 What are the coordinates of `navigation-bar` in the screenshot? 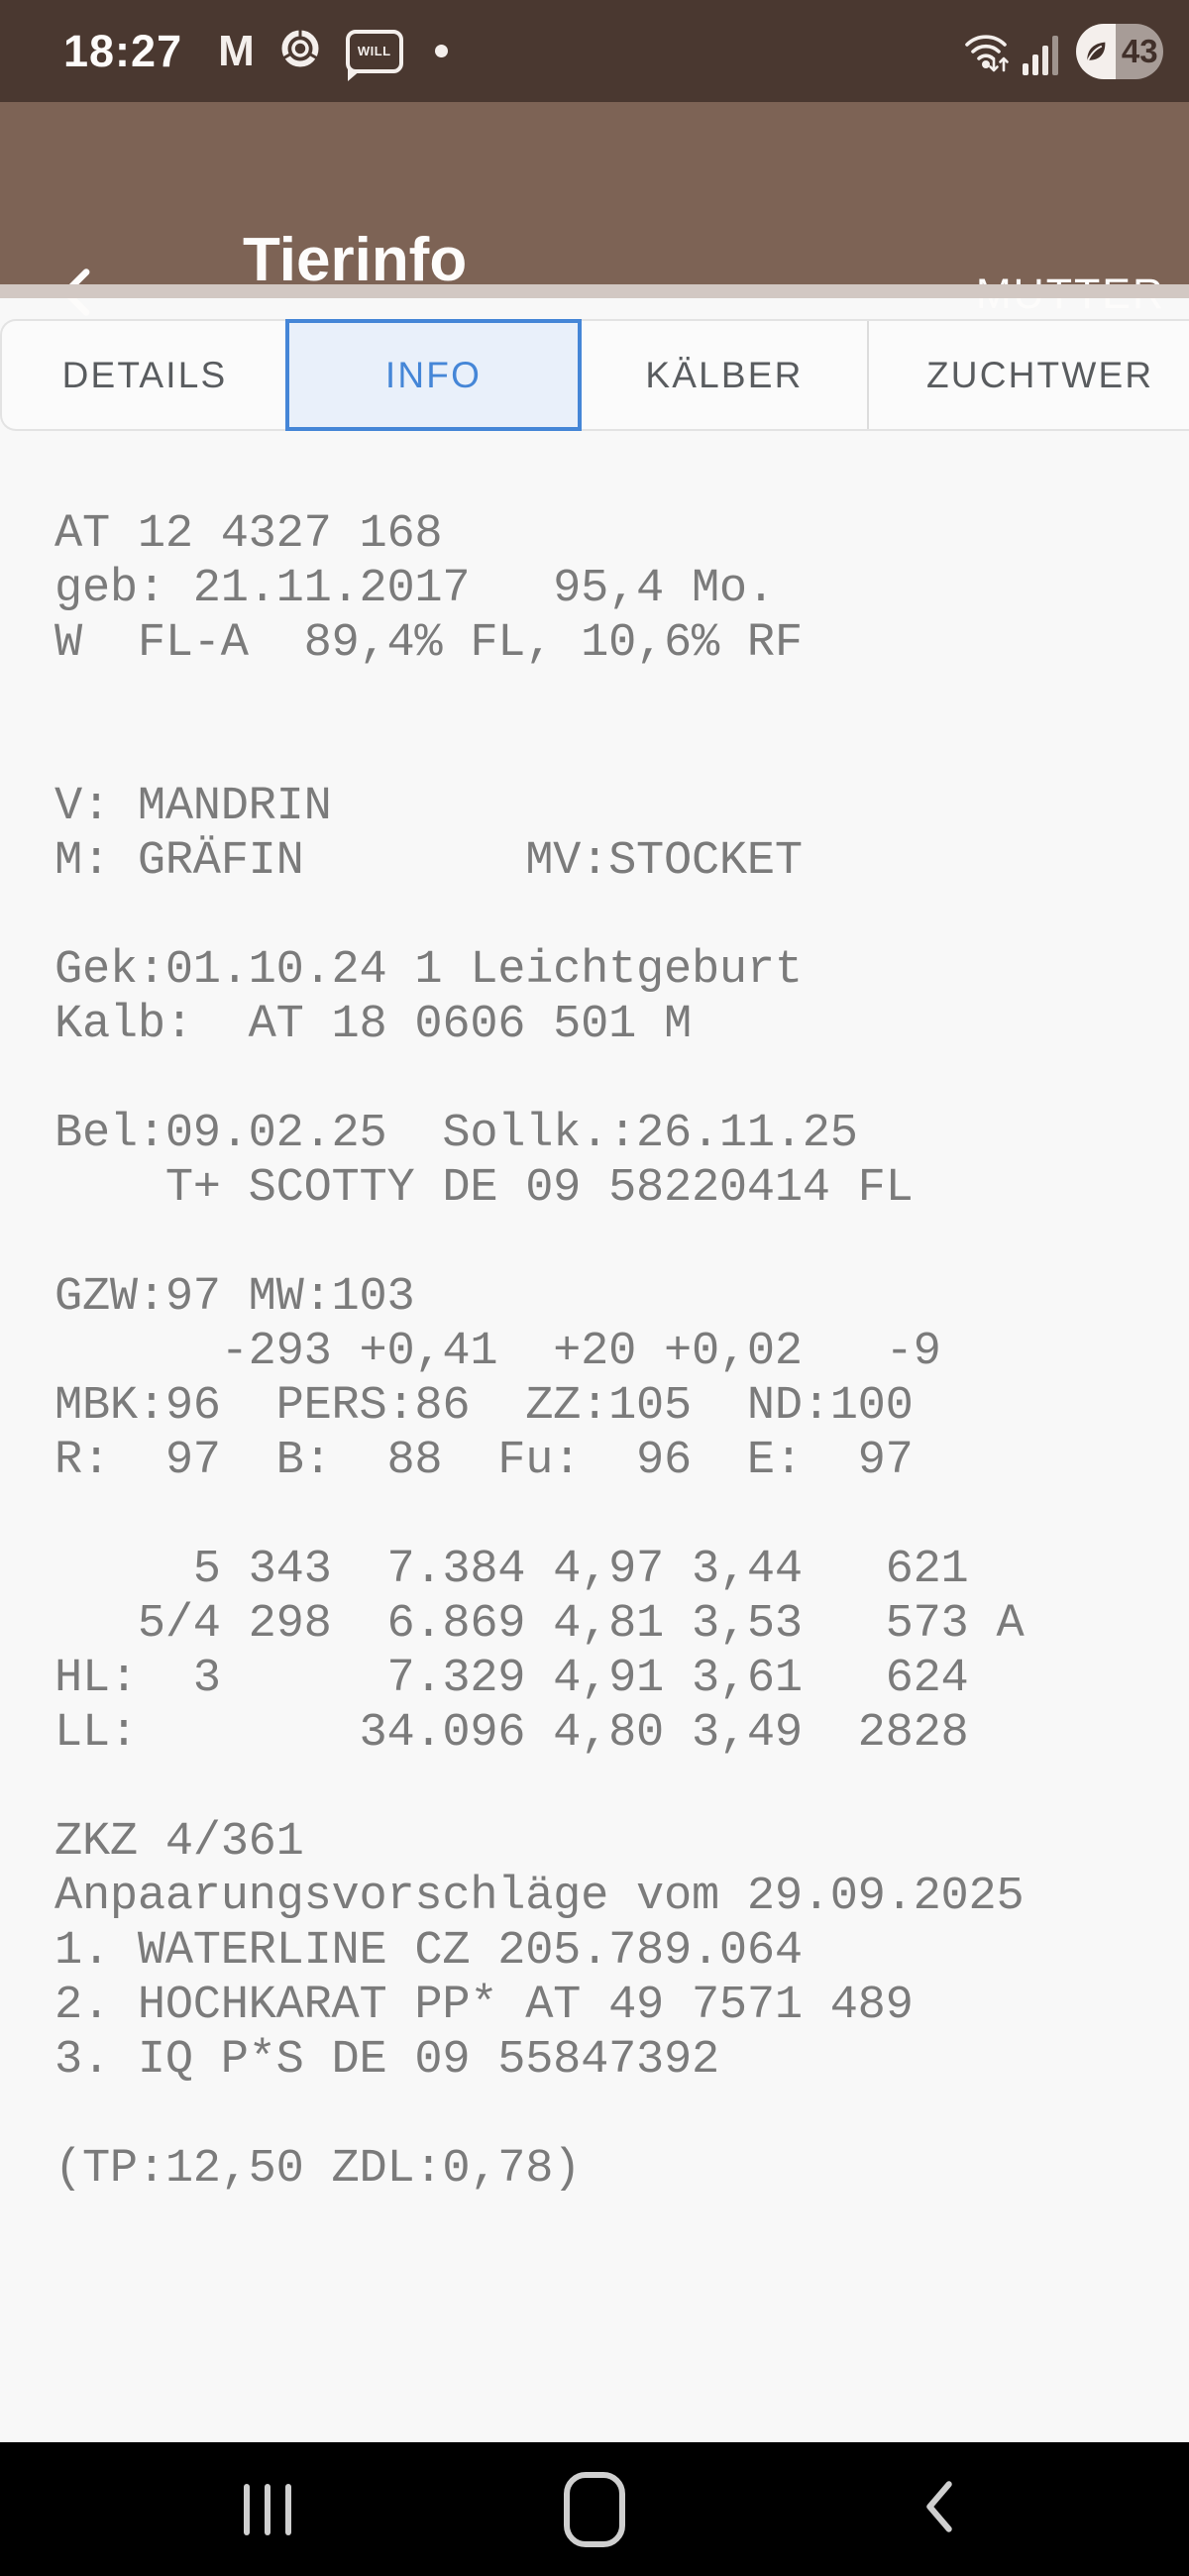 It's located at (594, 2509).